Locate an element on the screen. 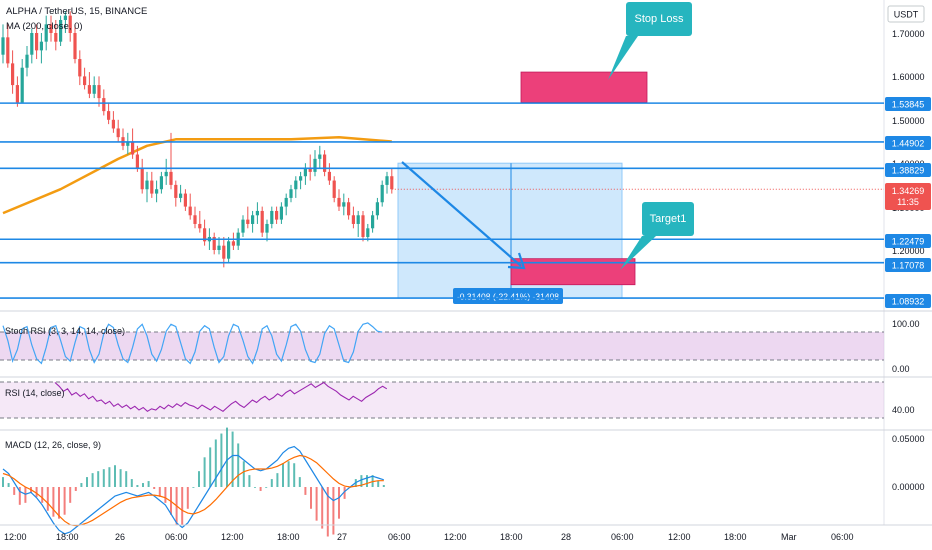 Image resolution: width=932 pixels, height=550 pixels. callouts-layer: Stop Loss Target1 is located at coordinates (651, 136).